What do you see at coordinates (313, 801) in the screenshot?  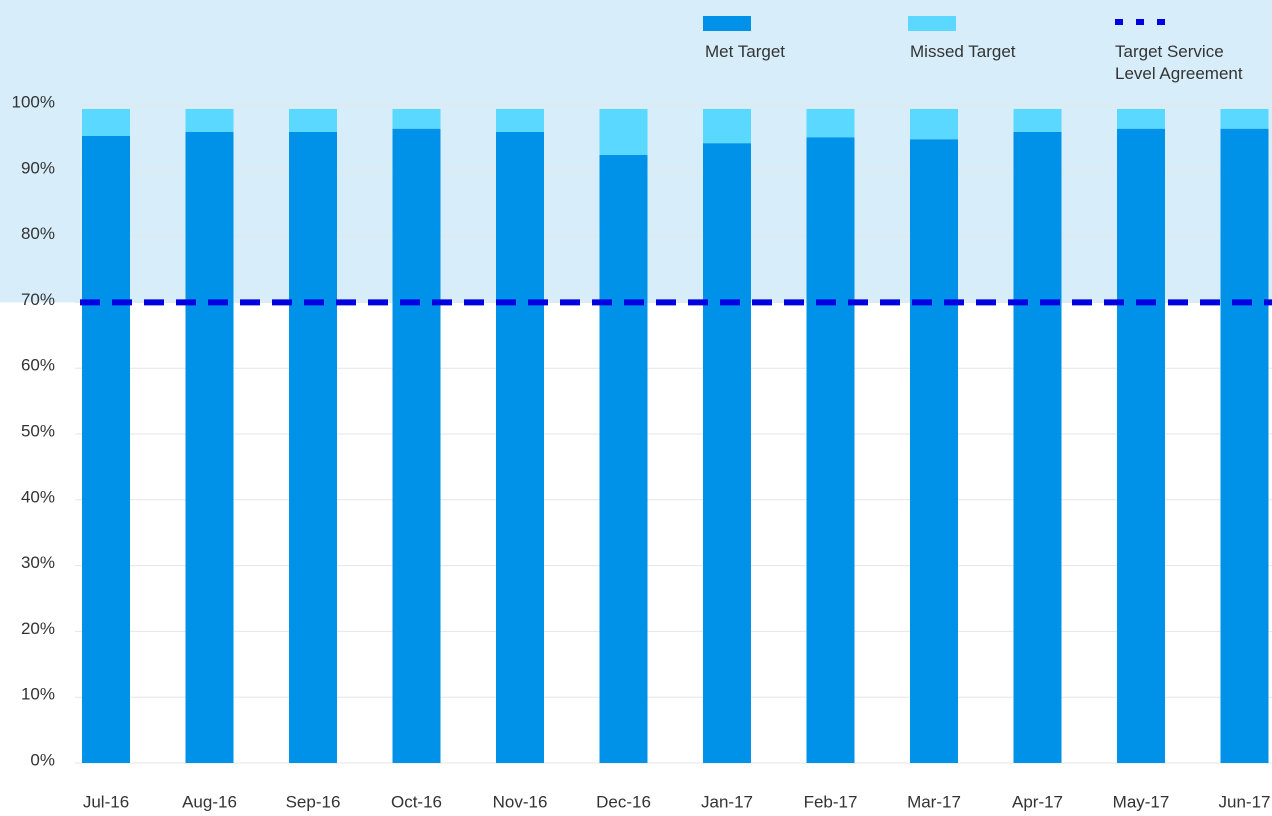 I see `x-tick-label: Sep-16` at bounding box center [313, 801].